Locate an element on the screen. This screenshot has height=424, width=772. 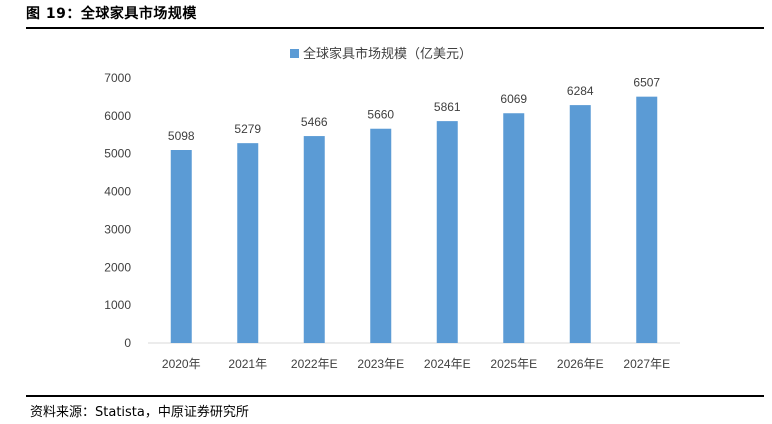
legend: 全球家具市场规模（亿美元） is located at coordinates (381, 54).